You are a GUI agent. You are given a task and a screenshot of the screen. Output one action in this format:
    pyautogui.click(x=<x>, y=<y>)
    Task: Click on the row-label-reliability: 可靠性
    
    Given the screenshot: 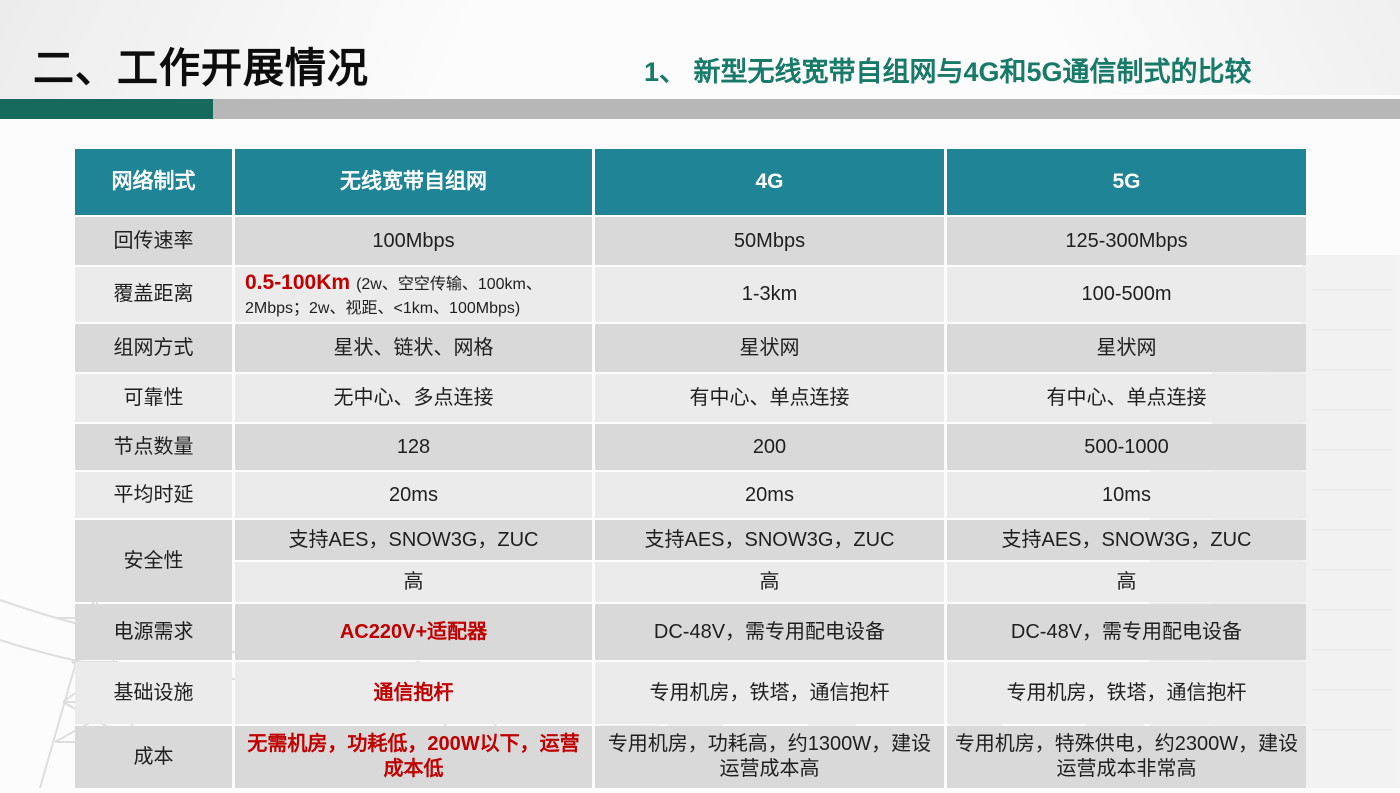 What is the action you would take?
    pyautogui.click(x=153, y=398)
    